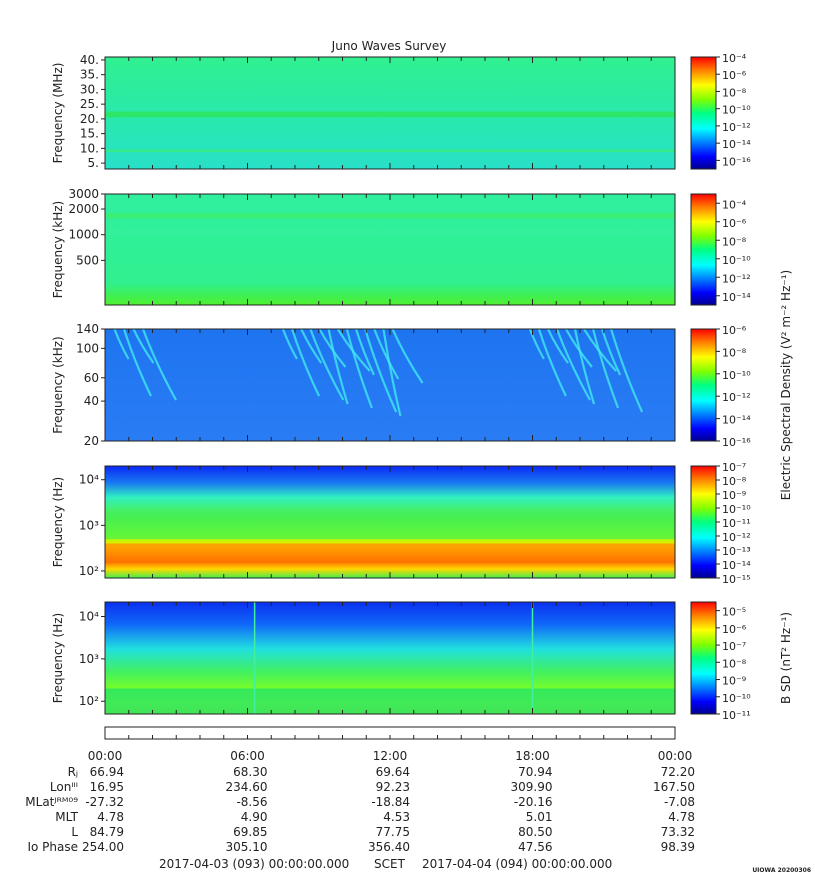  I want to click on y-tick-label: 15., so click(89, 134).